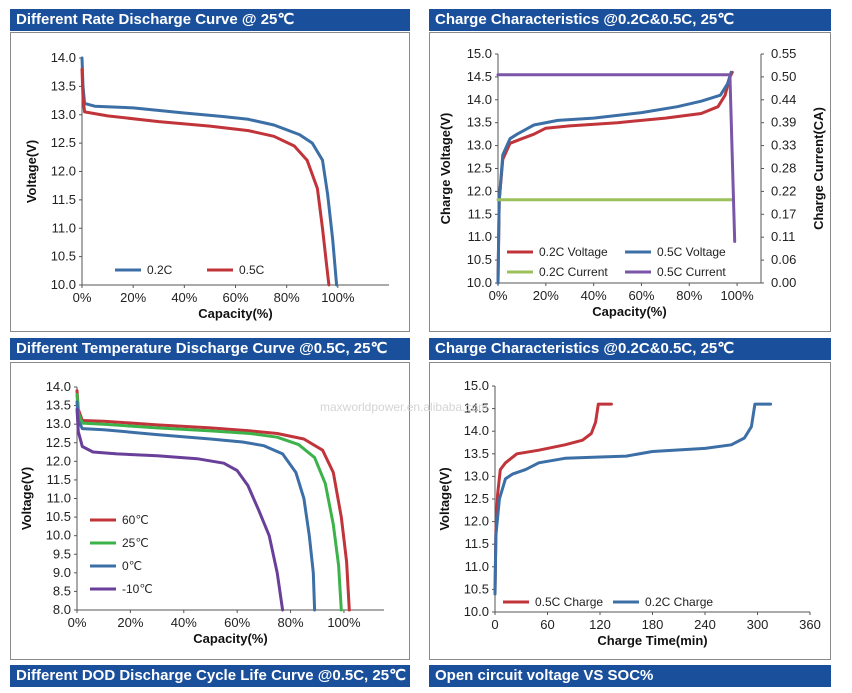  What do you see at coordinates (547, 624) in the screenshot?
I see `x-tick-label: 60` at bounding box center [547, 624].